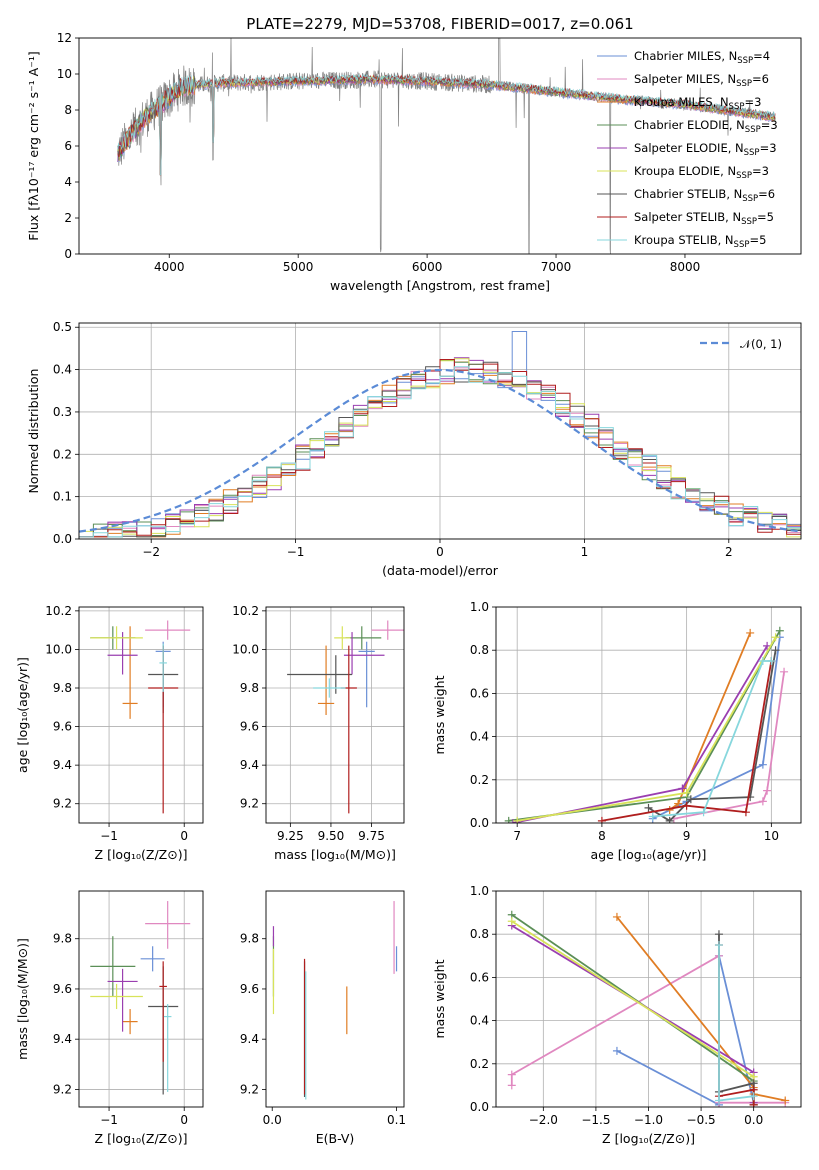 The width and height of the screenshot is (819, 1170). I want to click on x-tick-label: 10, so click(771, 836).